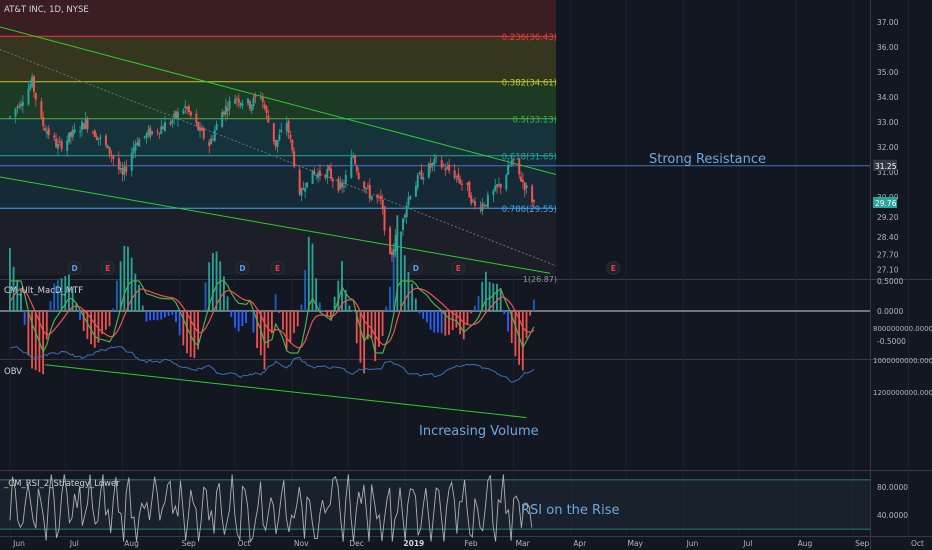 The width and height of the screenshot is (932, 550). I want to click on x-tick-label-2019: 2019, so click(413, 543).